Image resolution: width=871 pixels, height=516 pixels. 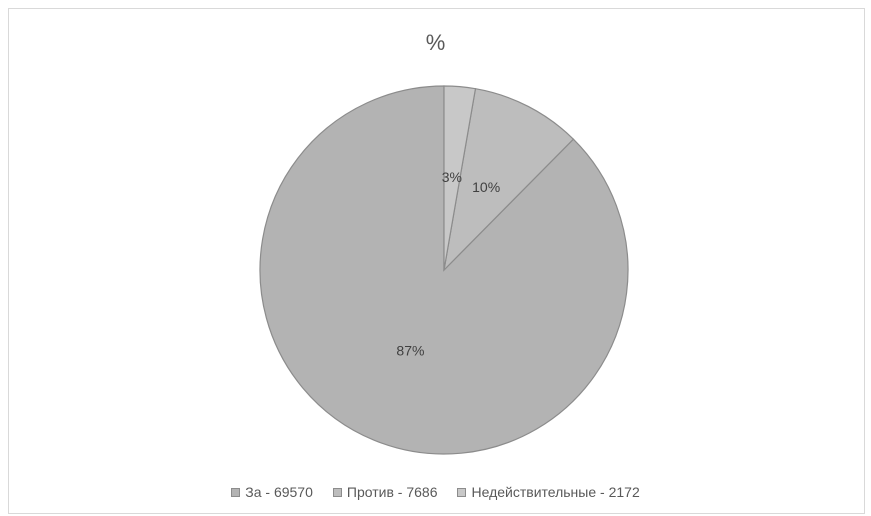 I want to click on slice-label-1: 87%, so click(x=410, y=350).